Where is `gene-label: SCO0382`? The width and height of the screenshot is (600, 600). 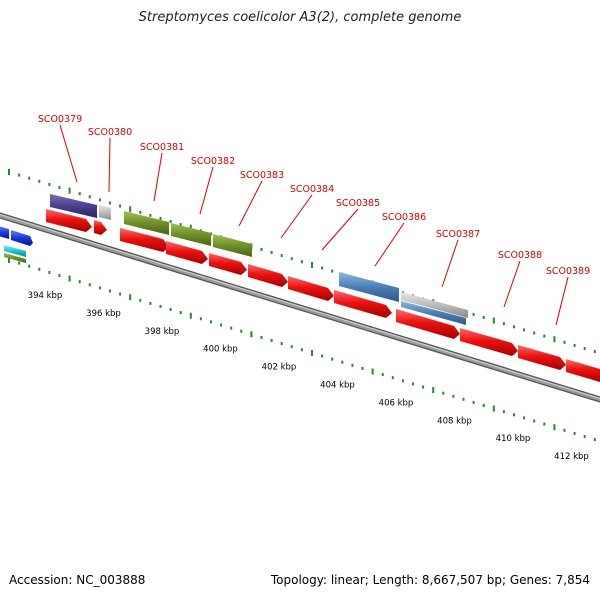
gene-label: SCO0382 is located at coordinates (213, 161).